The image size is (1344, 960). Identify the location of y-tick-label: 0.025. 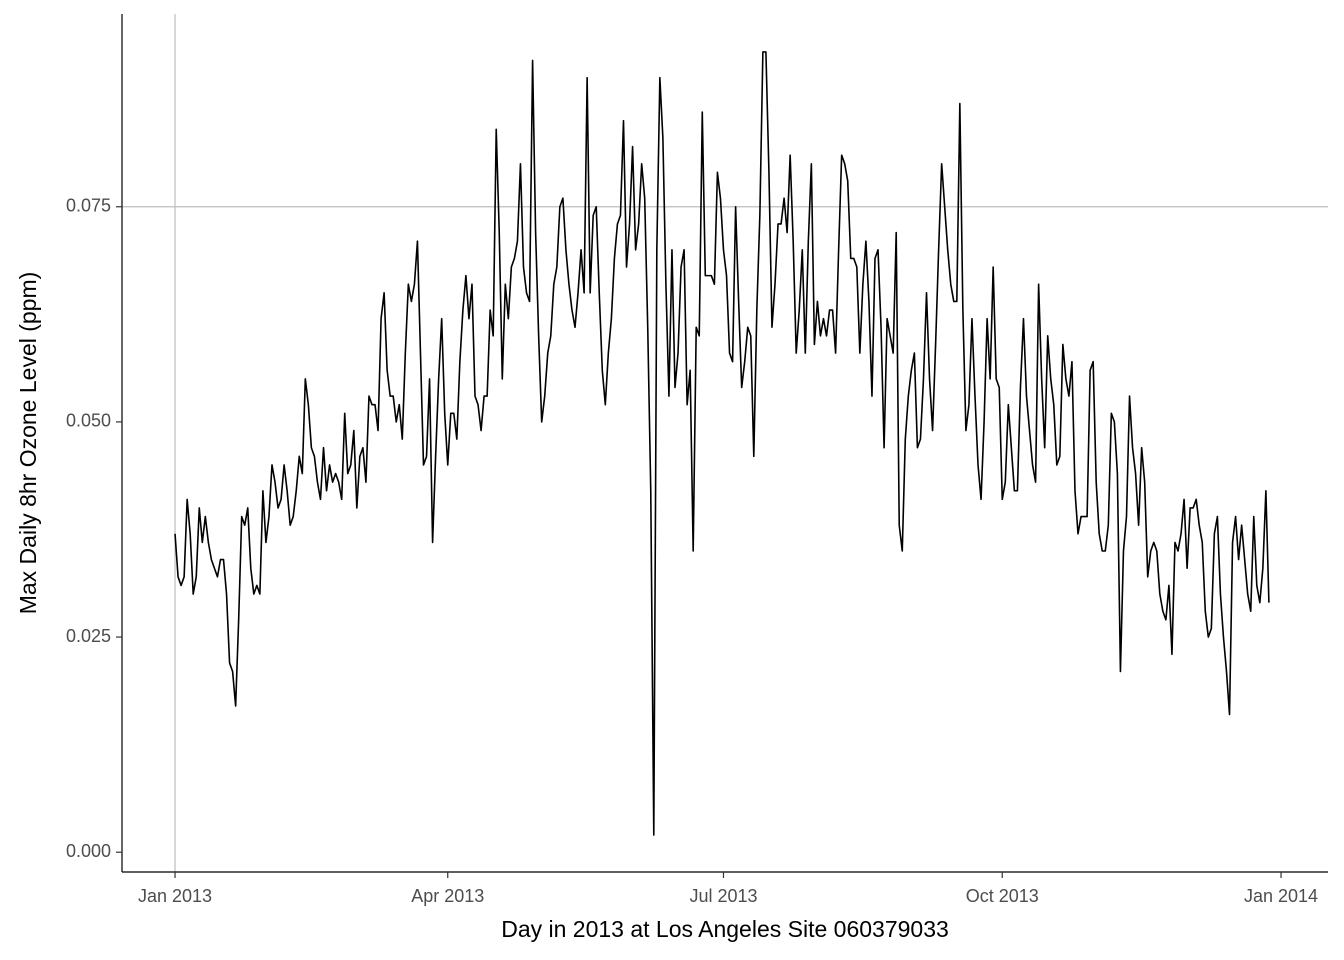
(88, 636).